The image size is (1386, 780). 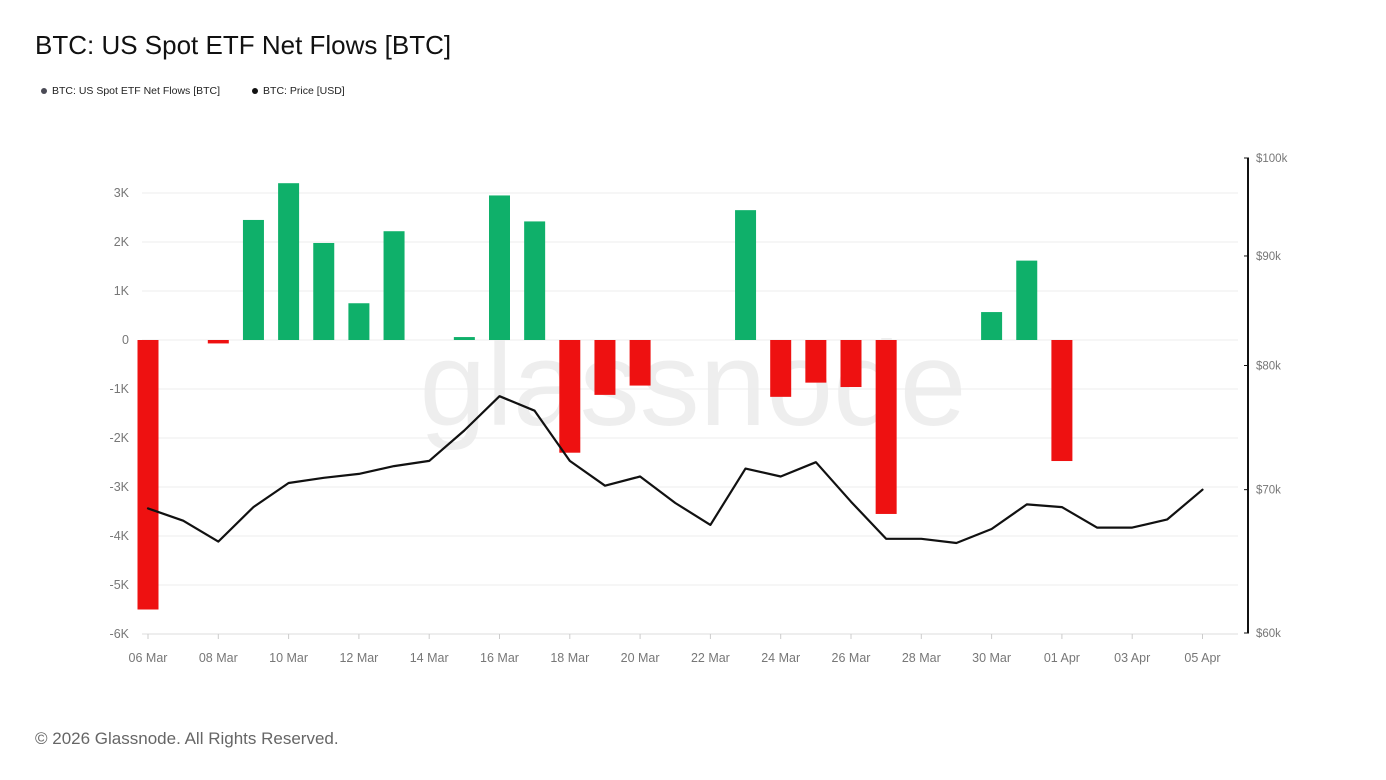 What do you see at coordinates (148, 658) in the screenshot?
I see `x-tick-label: 06 Mar` at bounding box center [148, 658].